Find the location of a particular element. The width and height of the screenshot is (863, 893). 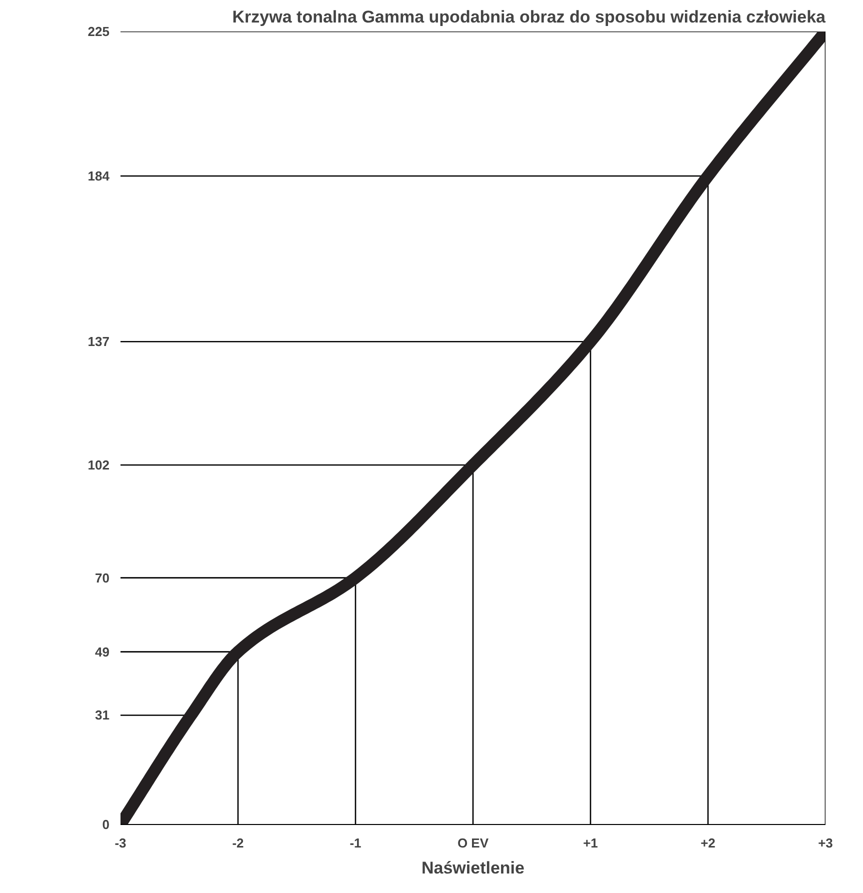

y-tick-label: 102 is located at coordinates (99, 465).